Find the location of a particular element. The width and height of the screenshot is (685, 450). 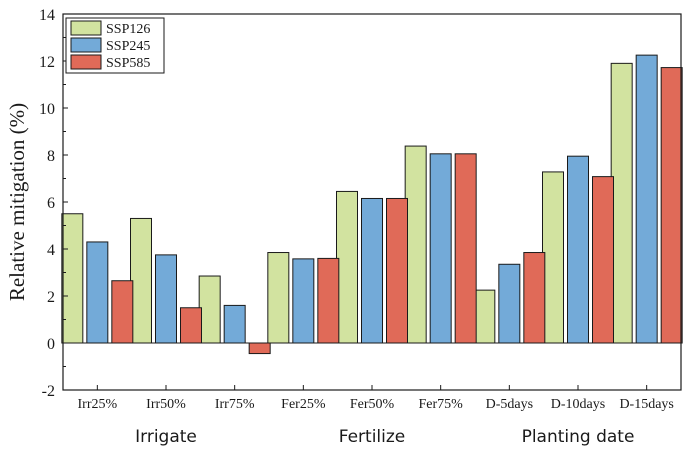

bar-ssp126-d-10days is located at coordinates (553, 257).